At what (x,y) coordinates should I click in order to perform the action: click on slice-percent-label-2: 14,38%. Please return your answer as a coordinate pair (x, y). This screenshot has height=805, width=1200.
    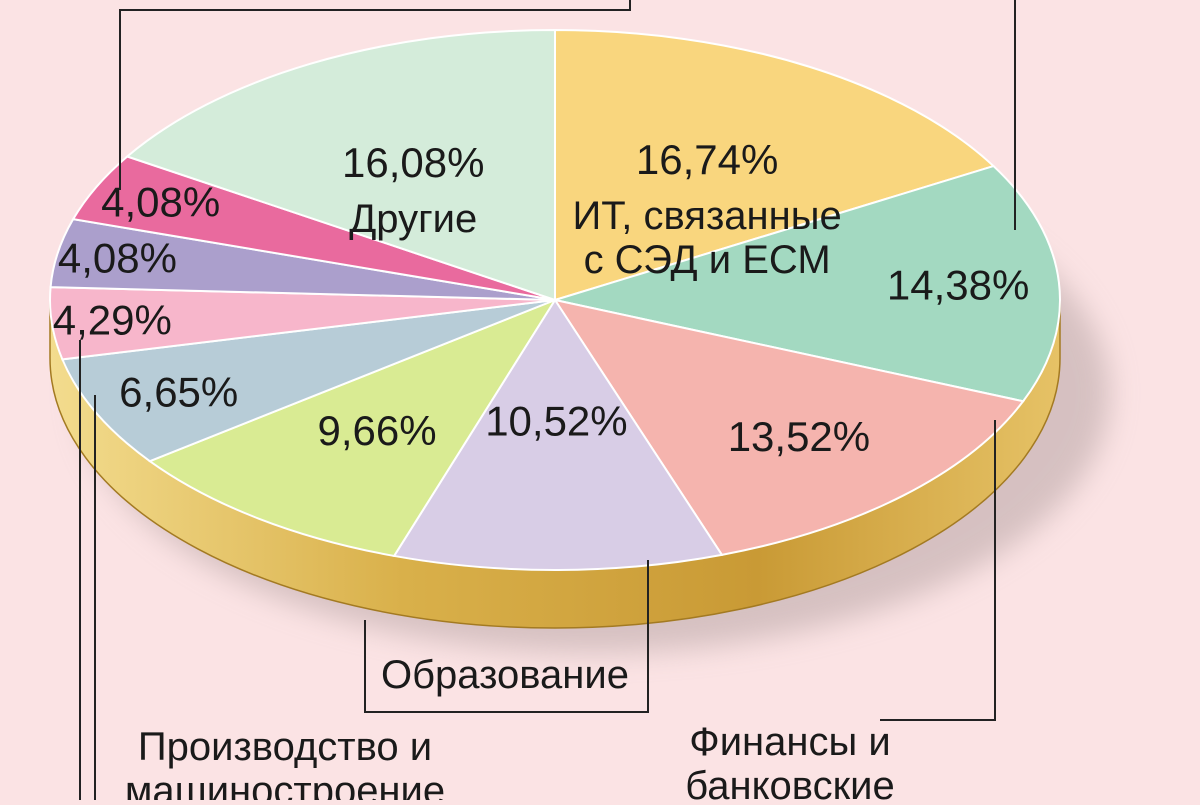
    Looking at the image, I should click on (958, 284).